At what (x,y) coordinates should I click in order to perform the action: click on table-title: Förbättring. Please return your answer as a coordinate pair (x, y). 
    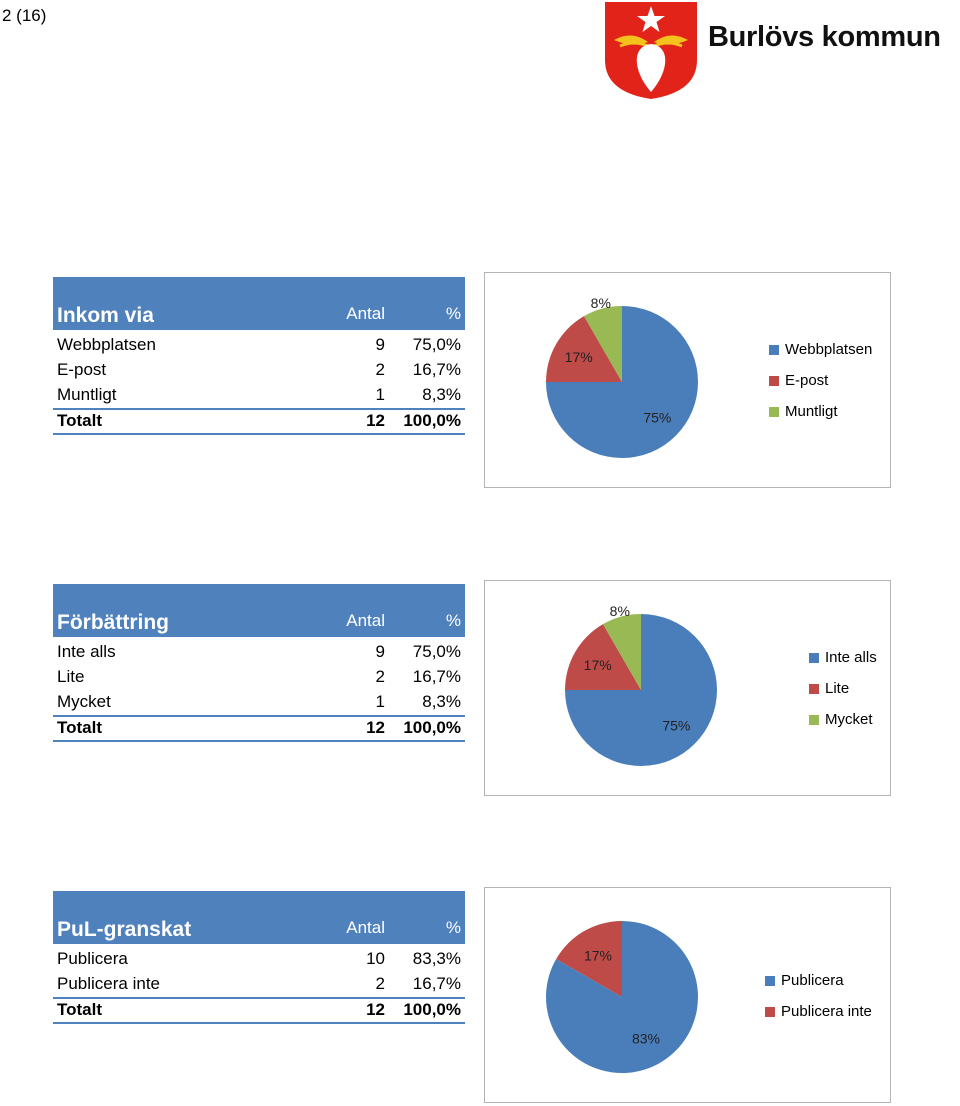
    Looking at the image, I should click on (113, 622).